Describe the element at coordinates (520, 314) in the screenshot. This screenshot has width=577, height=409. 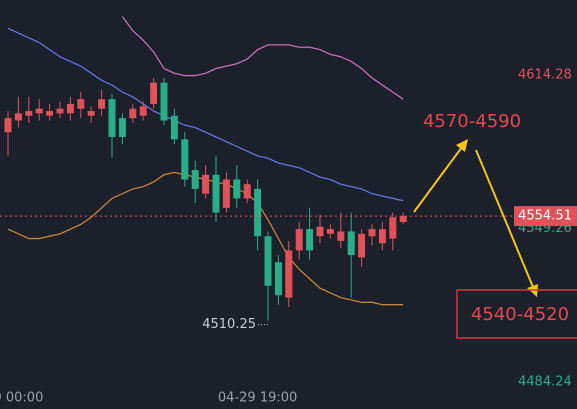
I see `target-down: 4540-4520` at that location.